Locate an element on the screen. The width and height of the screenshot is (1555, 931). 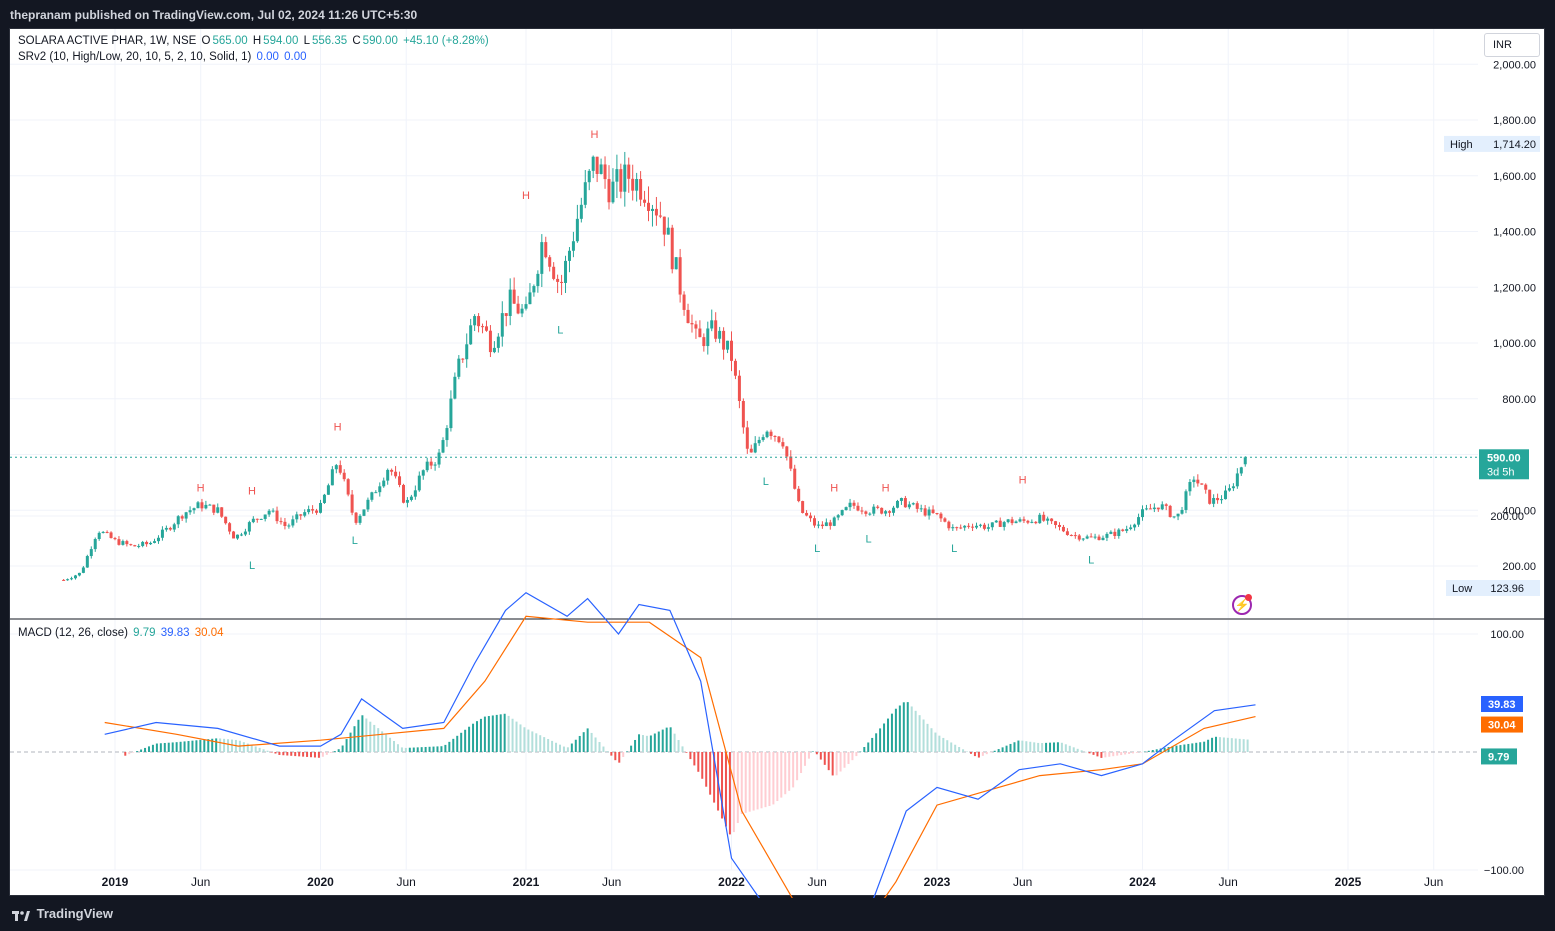
close-label: C is located at coordinates (356, 41).